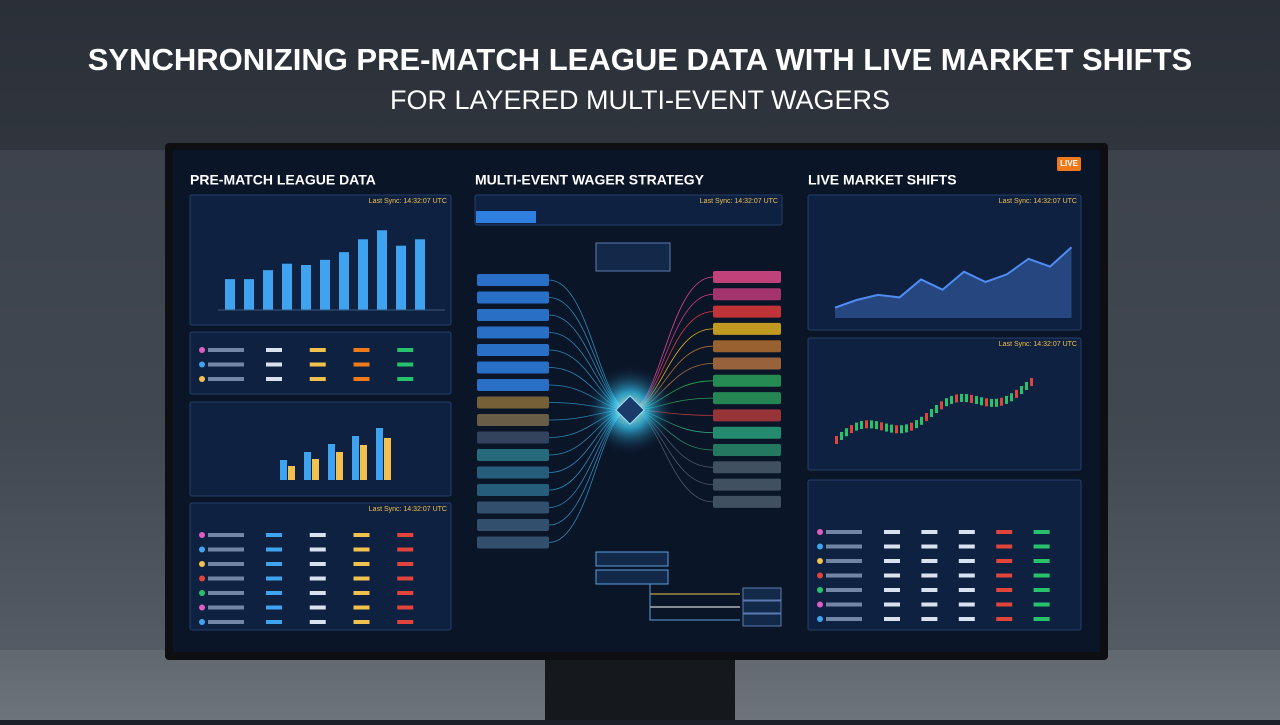 The image size is (1280, 725). I want to click on top-node, so click(633, 257).